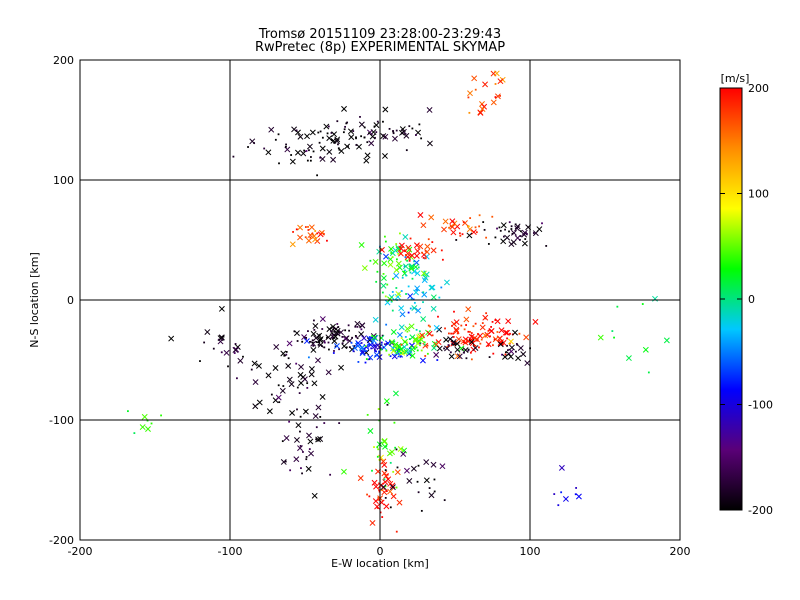  I want to click on colorbar-tick-label: -200, so click(760, 510).